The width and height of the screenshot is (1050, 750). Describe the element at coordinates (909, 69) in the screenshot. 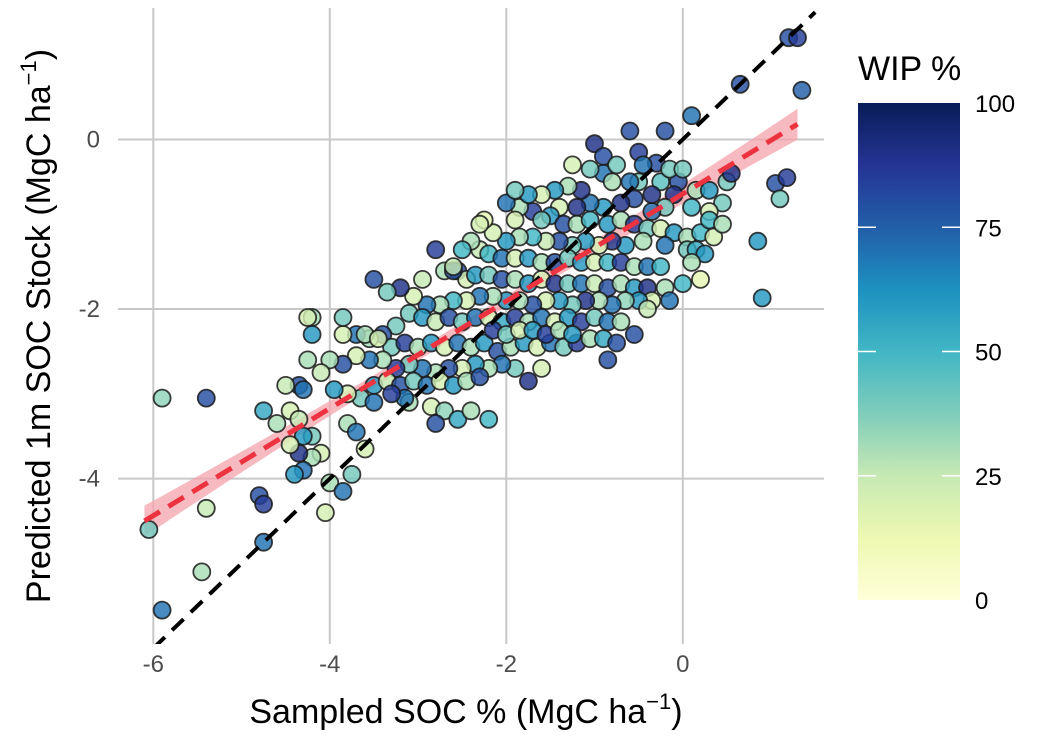

I see `legend-title: WIP %` at that location.